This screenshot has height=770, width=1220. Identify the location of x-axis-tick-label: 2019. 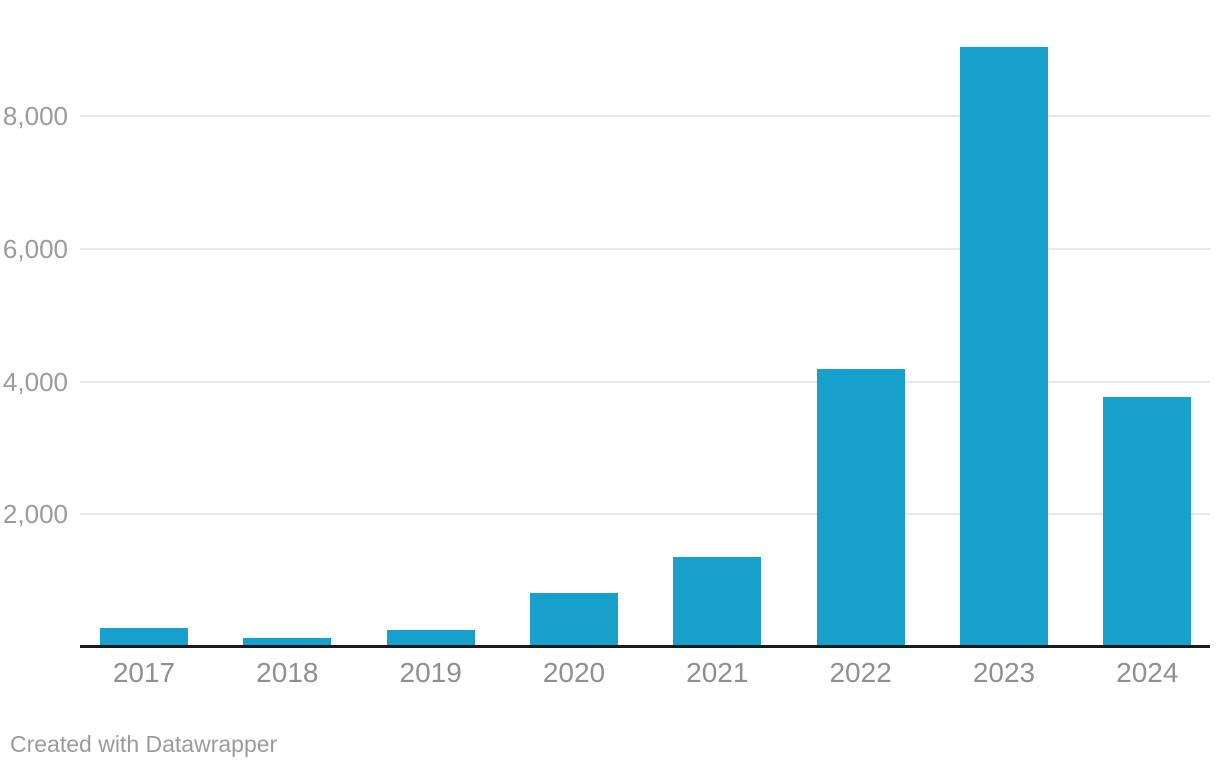
(430, 672).